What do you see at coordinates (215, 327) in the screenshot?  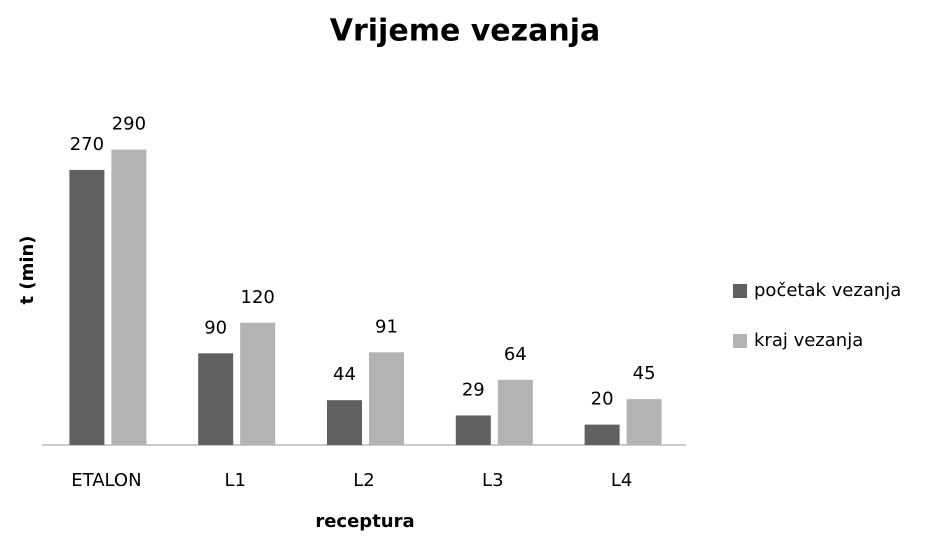 I see `data-label: 90` at bounding box center [215, 327].